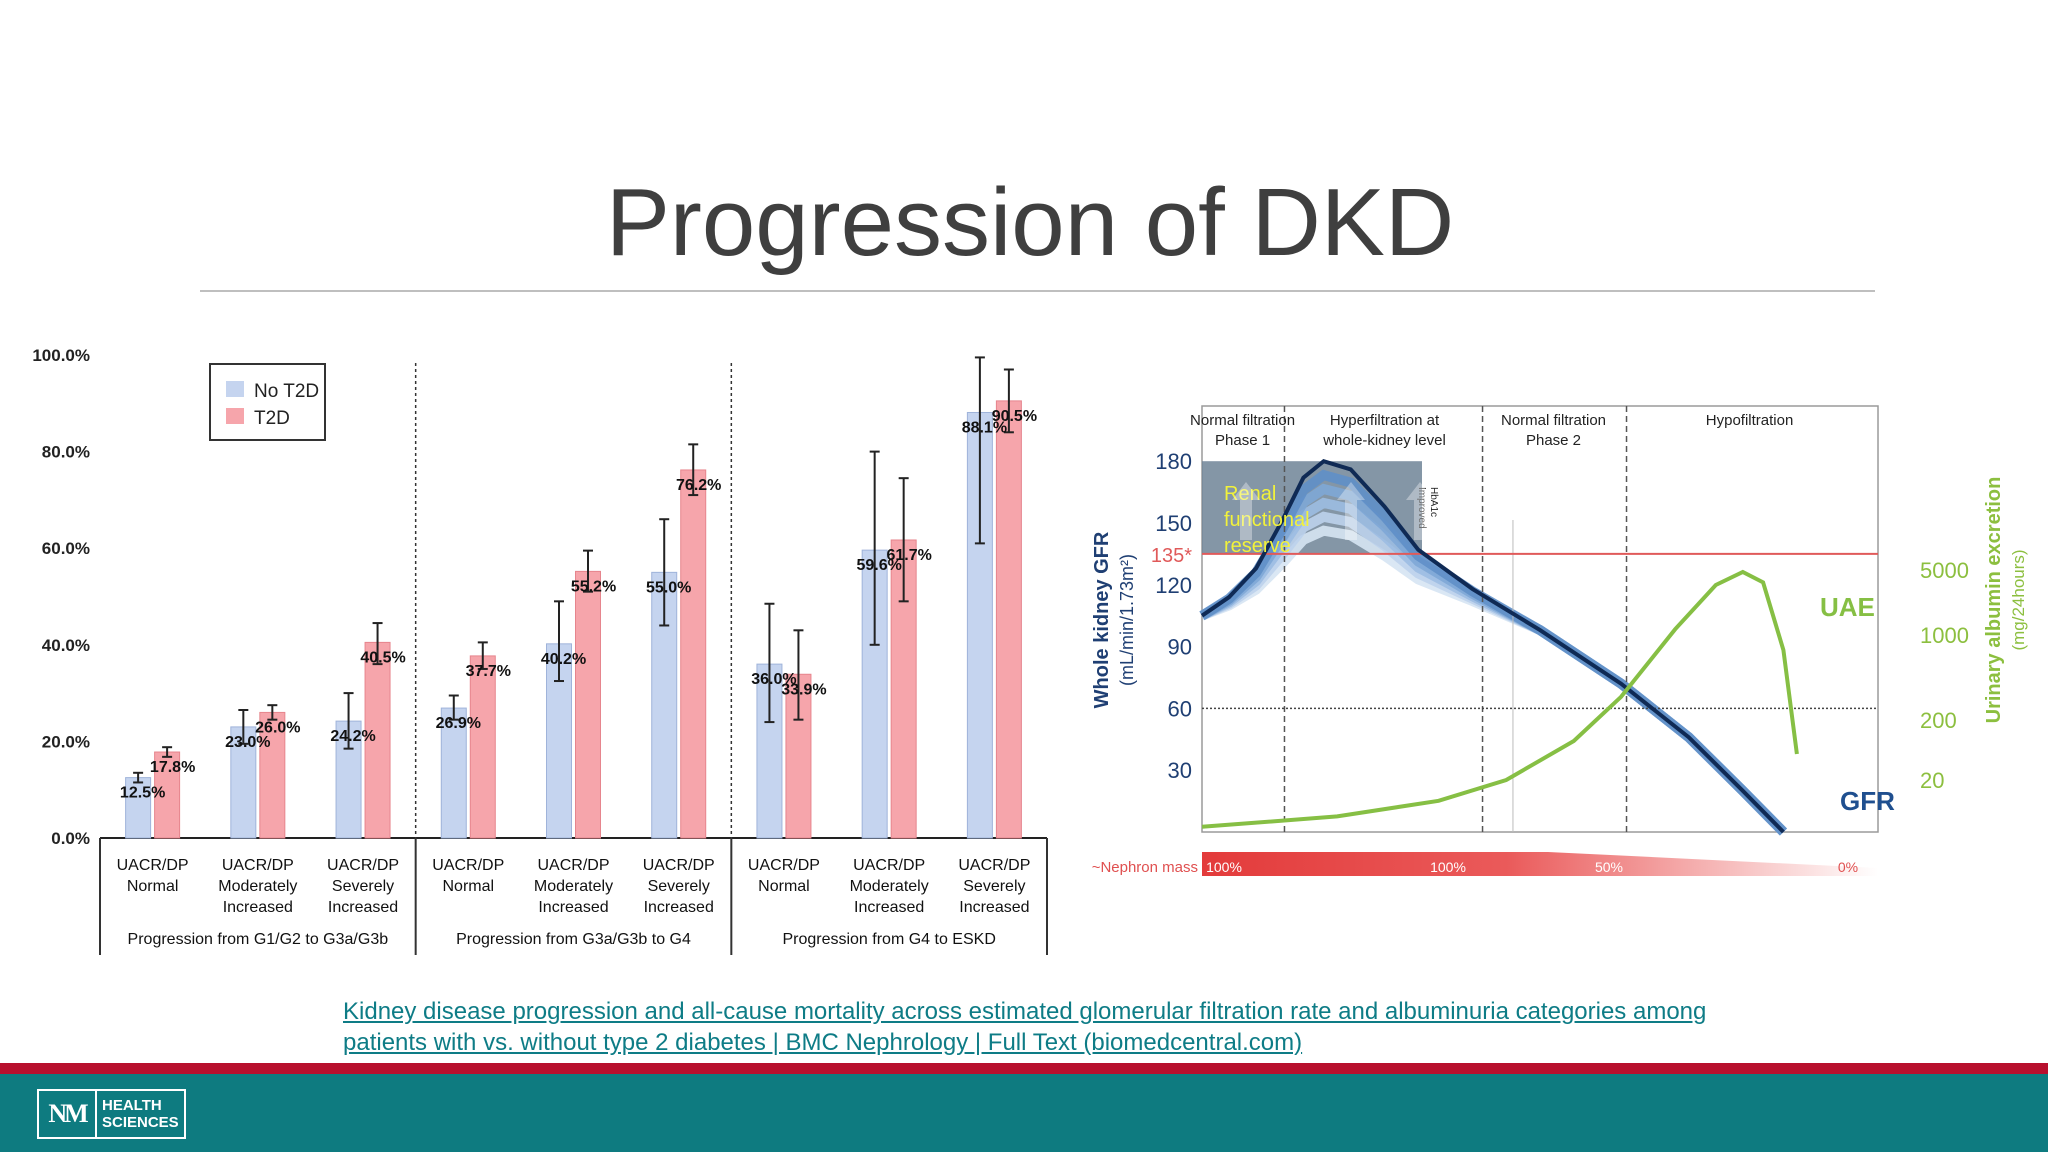  What do you see at coordinates (68, 1114) in the screenshot?
I see `logo-mark: NM` at bounding box center [68, 1114].